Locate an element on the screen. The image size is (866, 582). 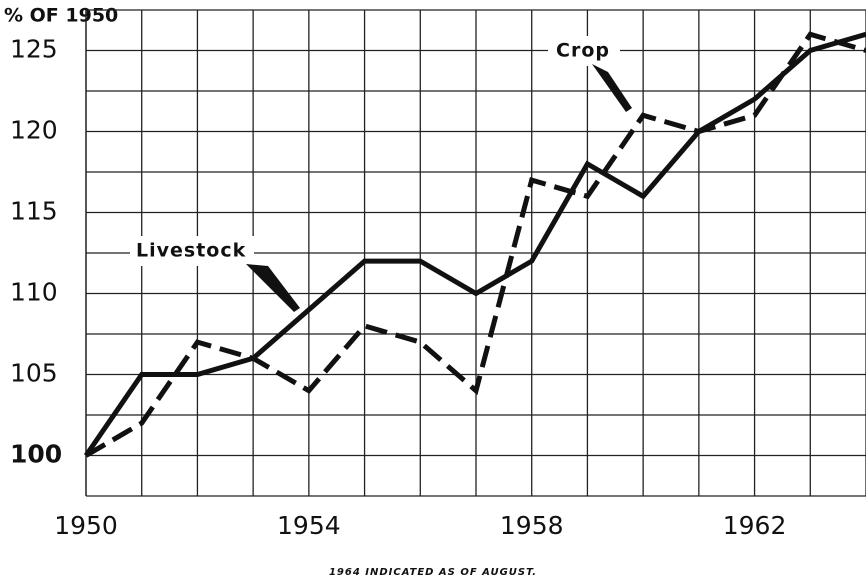
footnote: 1964 INDICATED AS OF AUGUST. is located at coordinates (433, 572).